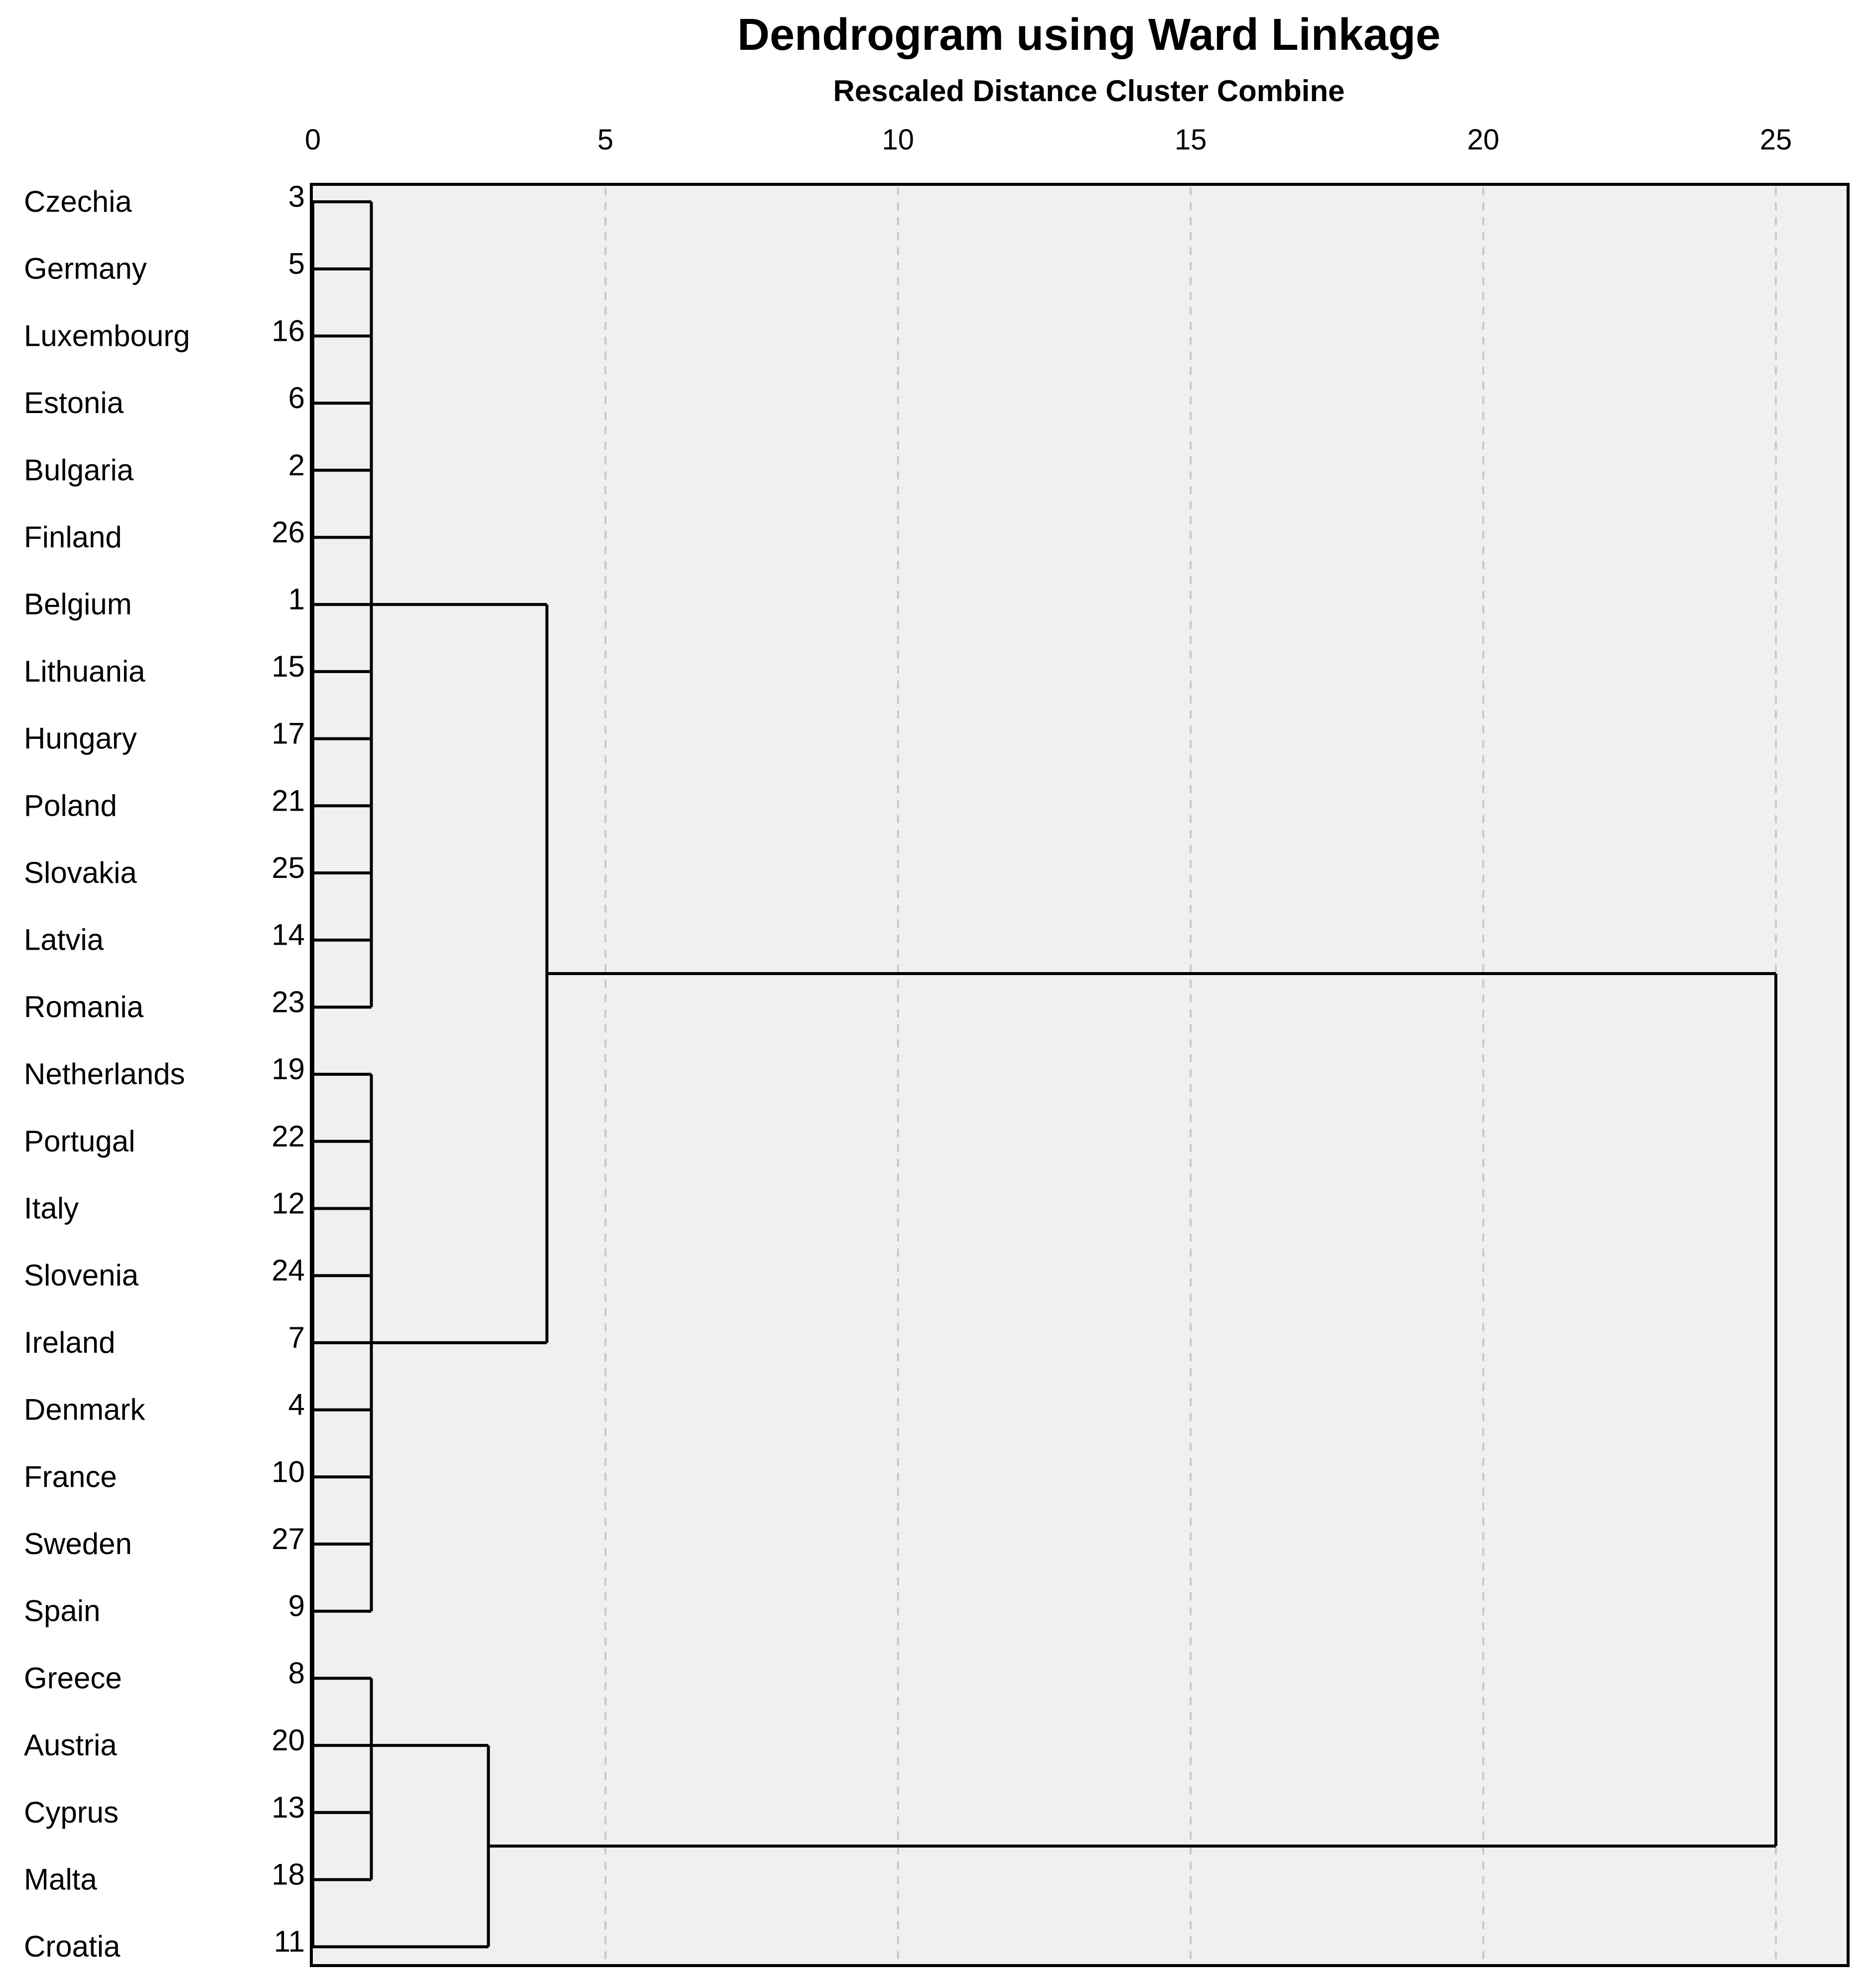 This screenshot has width=1872, height=1988. I want to click on leaf-name-label: France, so click(70, 1476).